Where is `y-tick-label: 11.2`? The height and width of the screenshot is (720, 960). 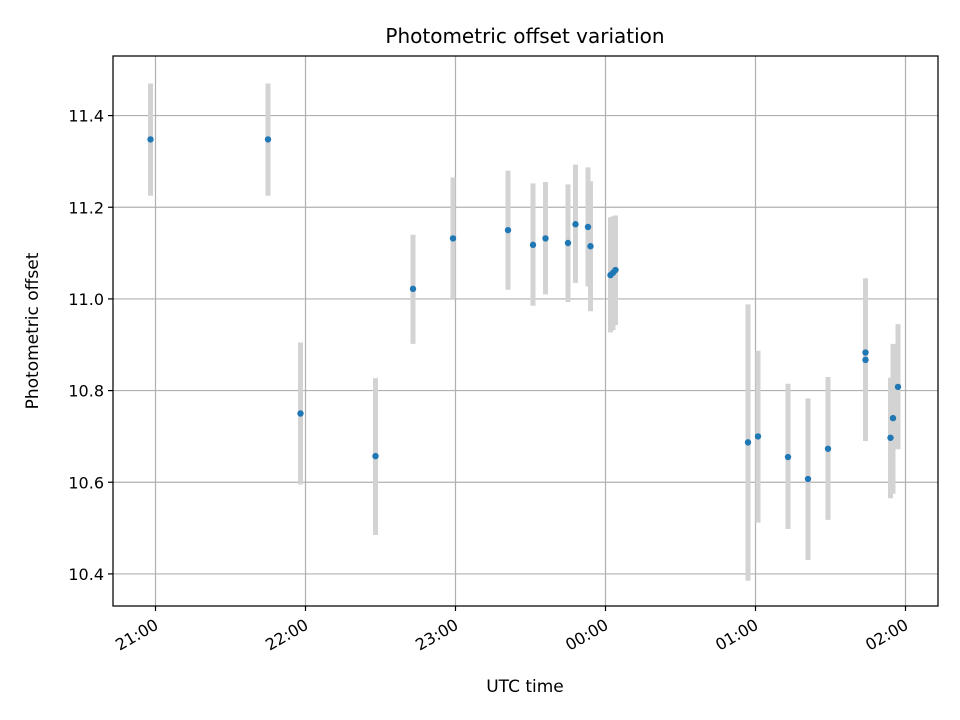 y-tick-label: 11.2 is located at coordinates (86, 207).